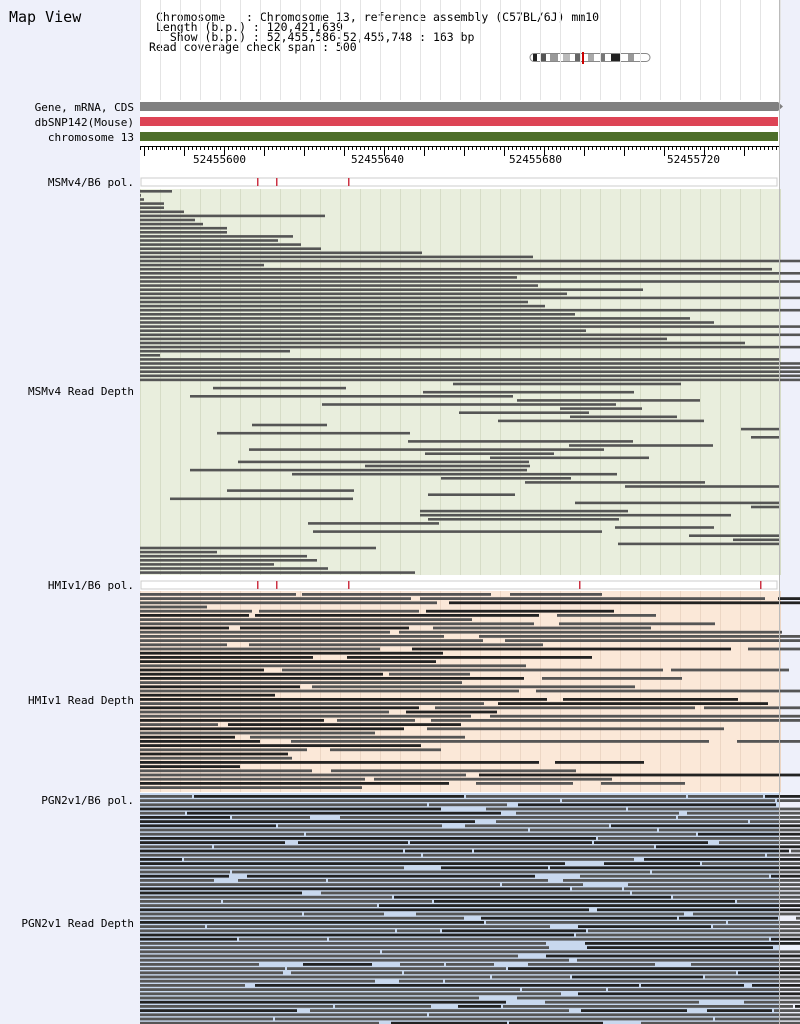  Describe the element at coordinates (90, 137) in the screenshot. I see `label-chrom: chromosome 13` at that location.